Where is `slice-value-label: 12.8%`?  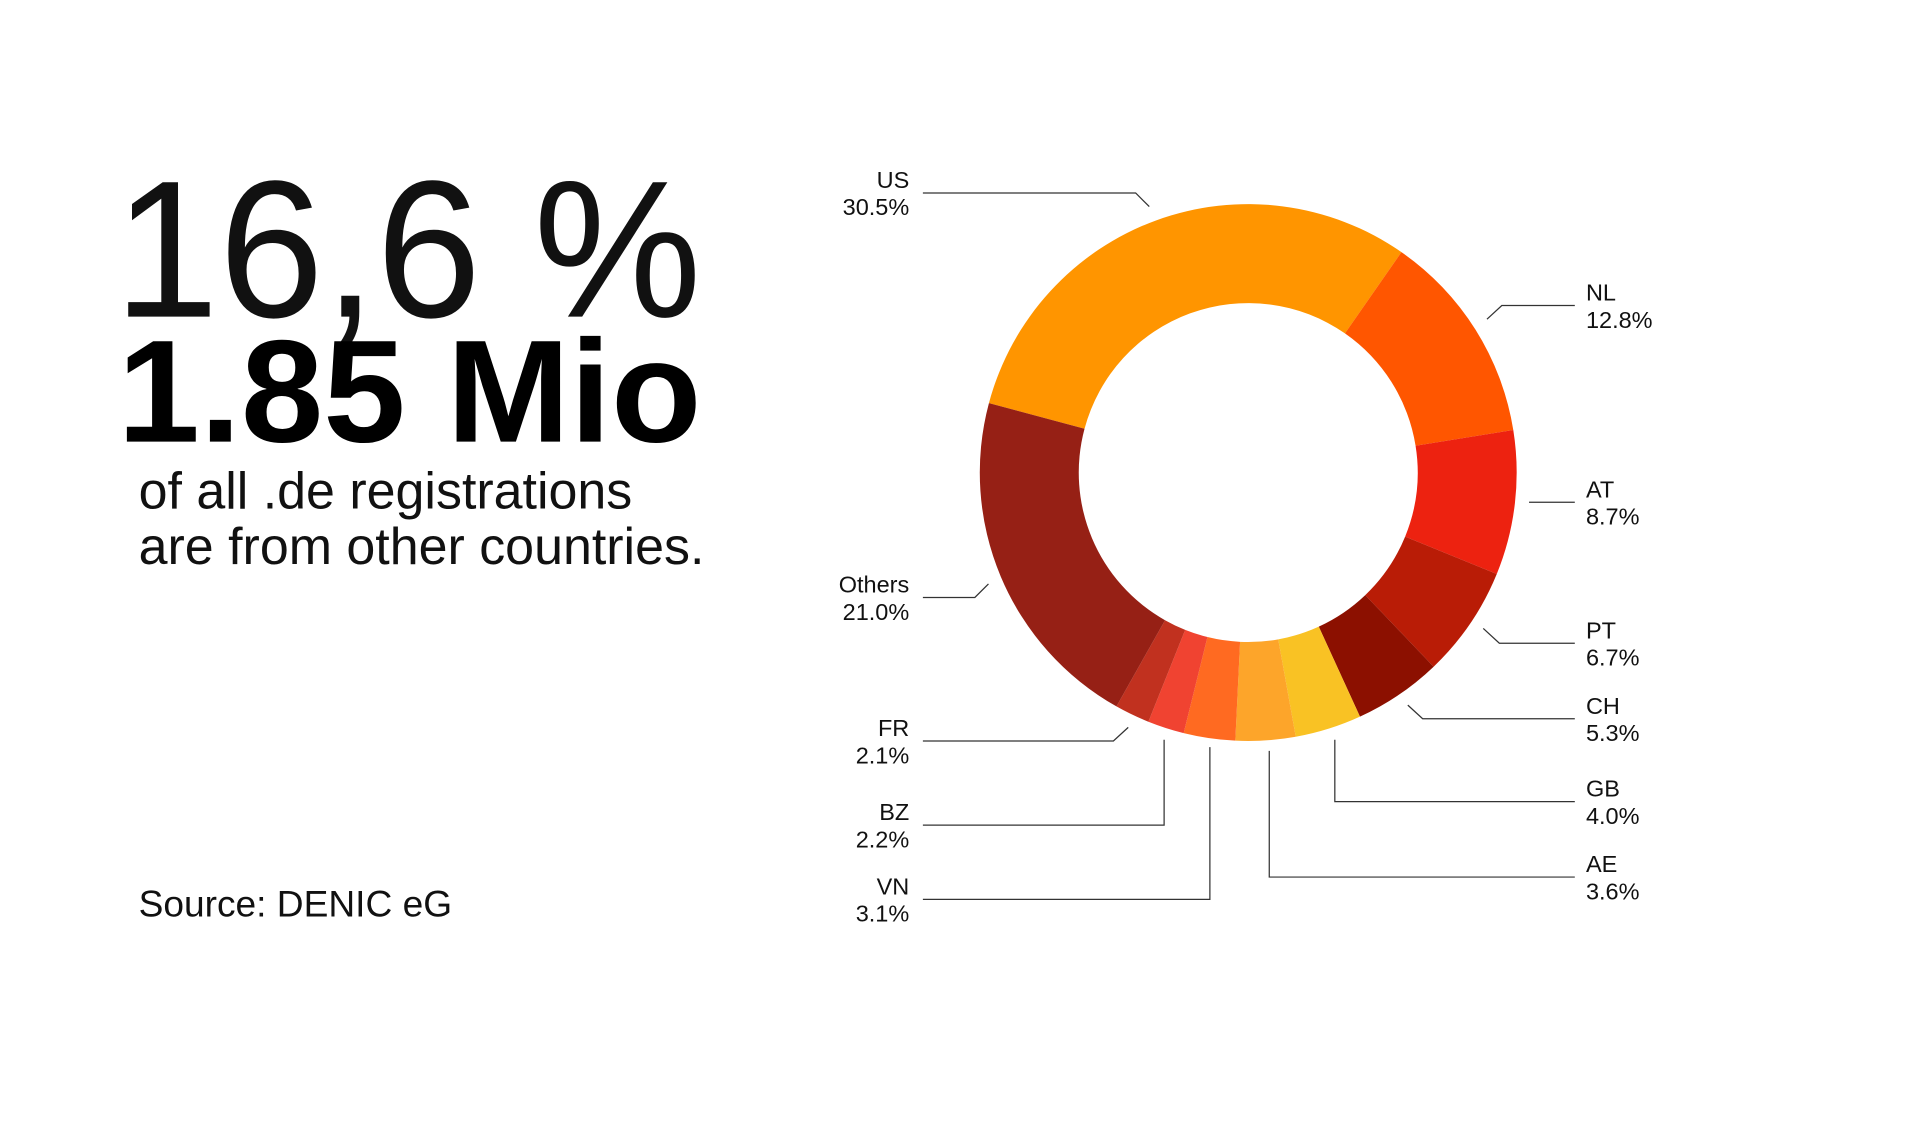 slice-value-label: 12.8% is located at coordinates (1619, 320).